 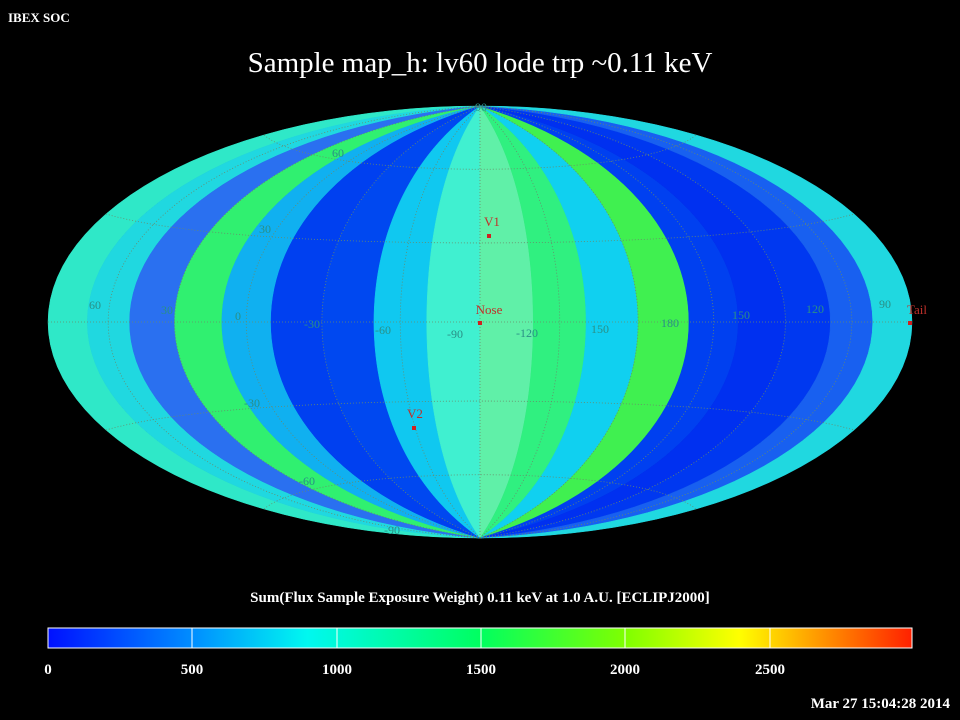 I want to click on colorbar, so click(x=480, y=638).